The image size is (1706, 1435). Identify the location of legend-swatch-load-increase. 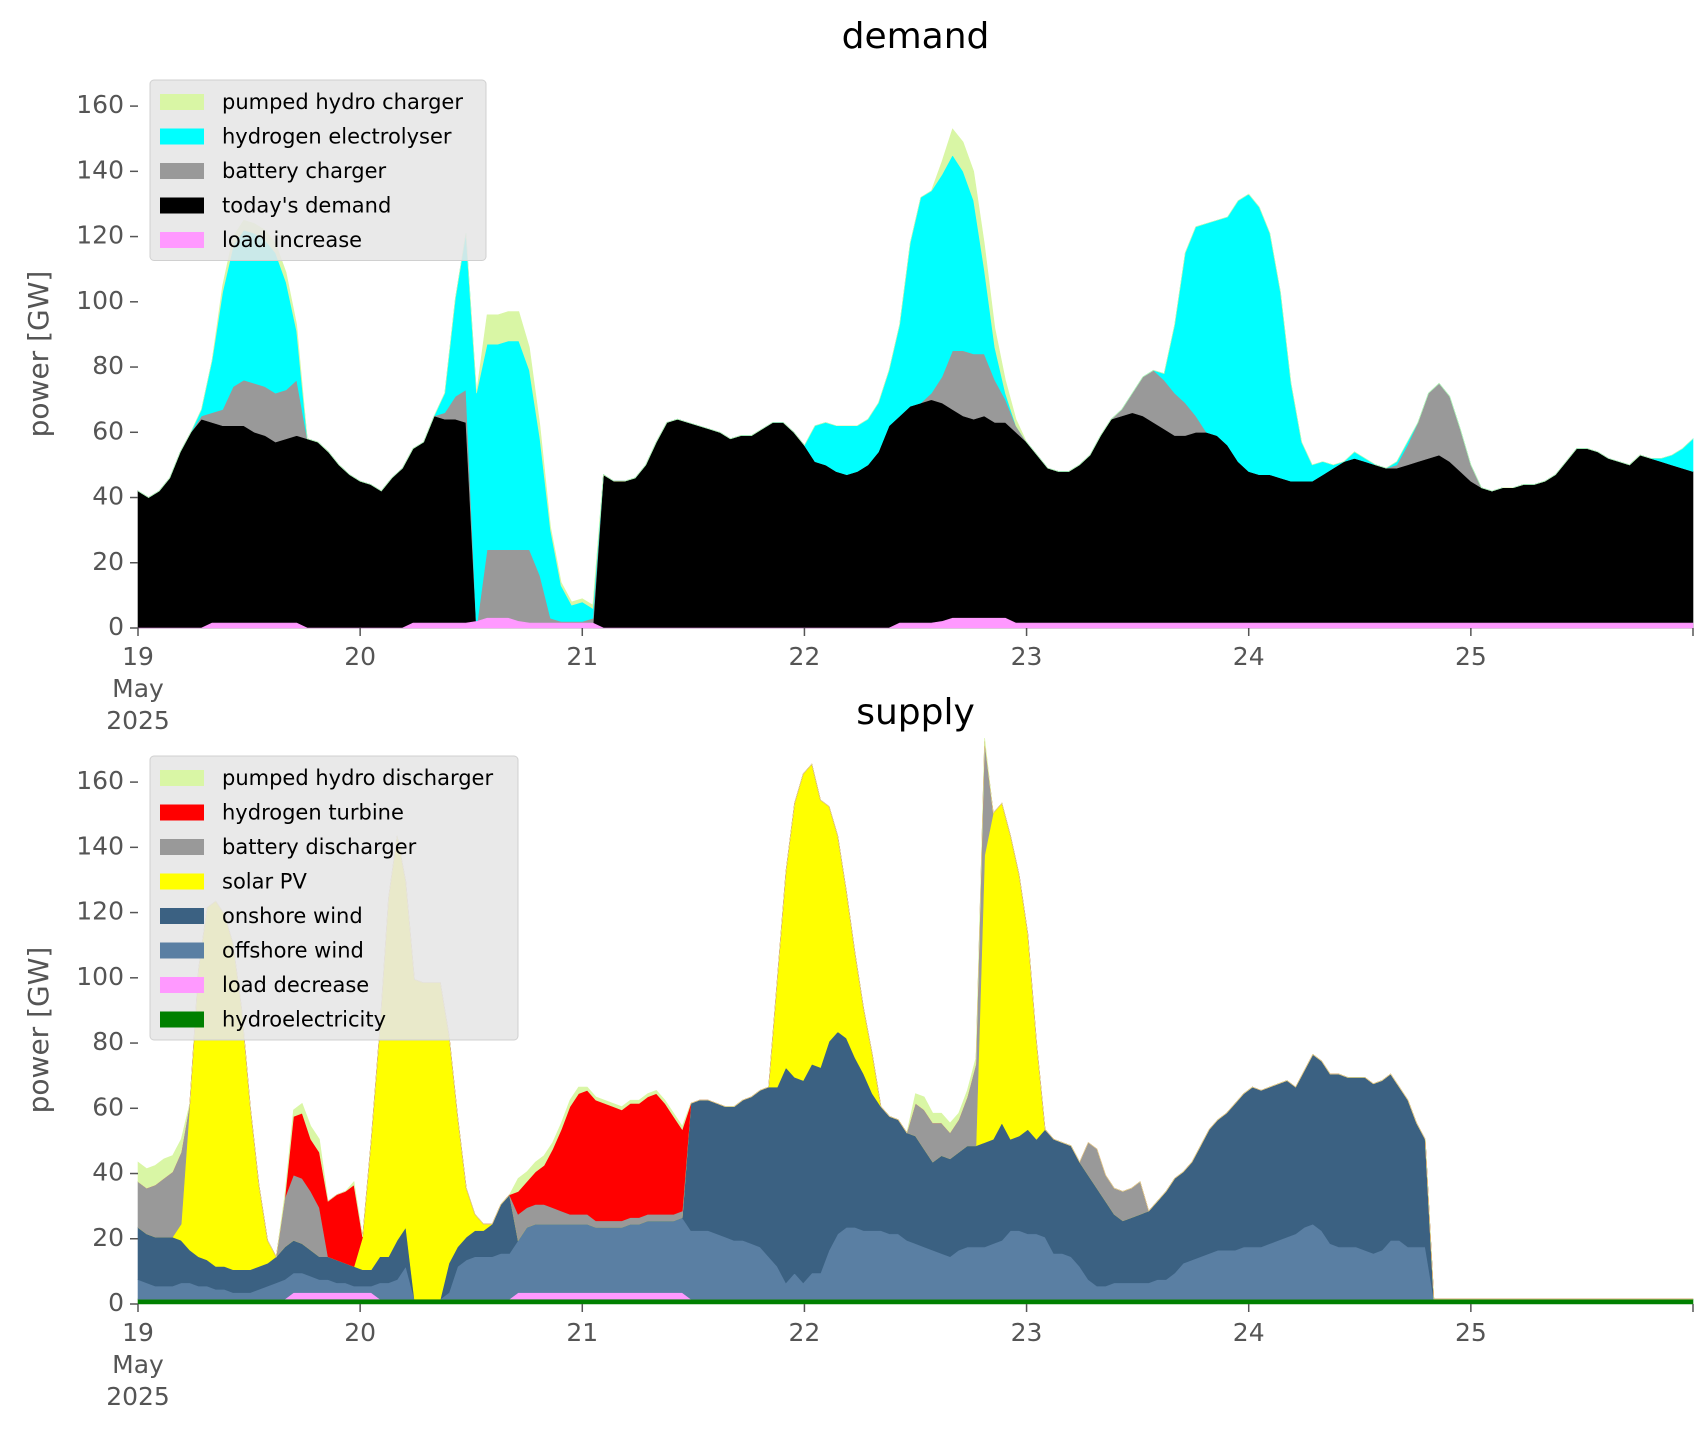
(182, 240).